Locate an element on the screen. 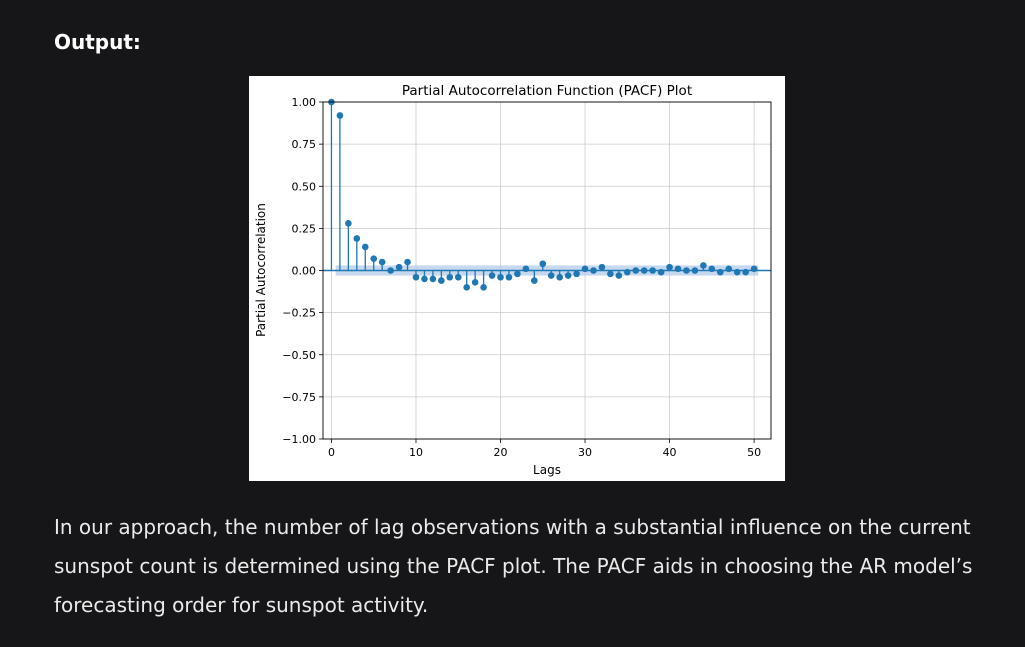 Image resolution: width=1025 pixels, height=647 pixels. y-tick-label: 0.25 is located at coordinates (304, 228).